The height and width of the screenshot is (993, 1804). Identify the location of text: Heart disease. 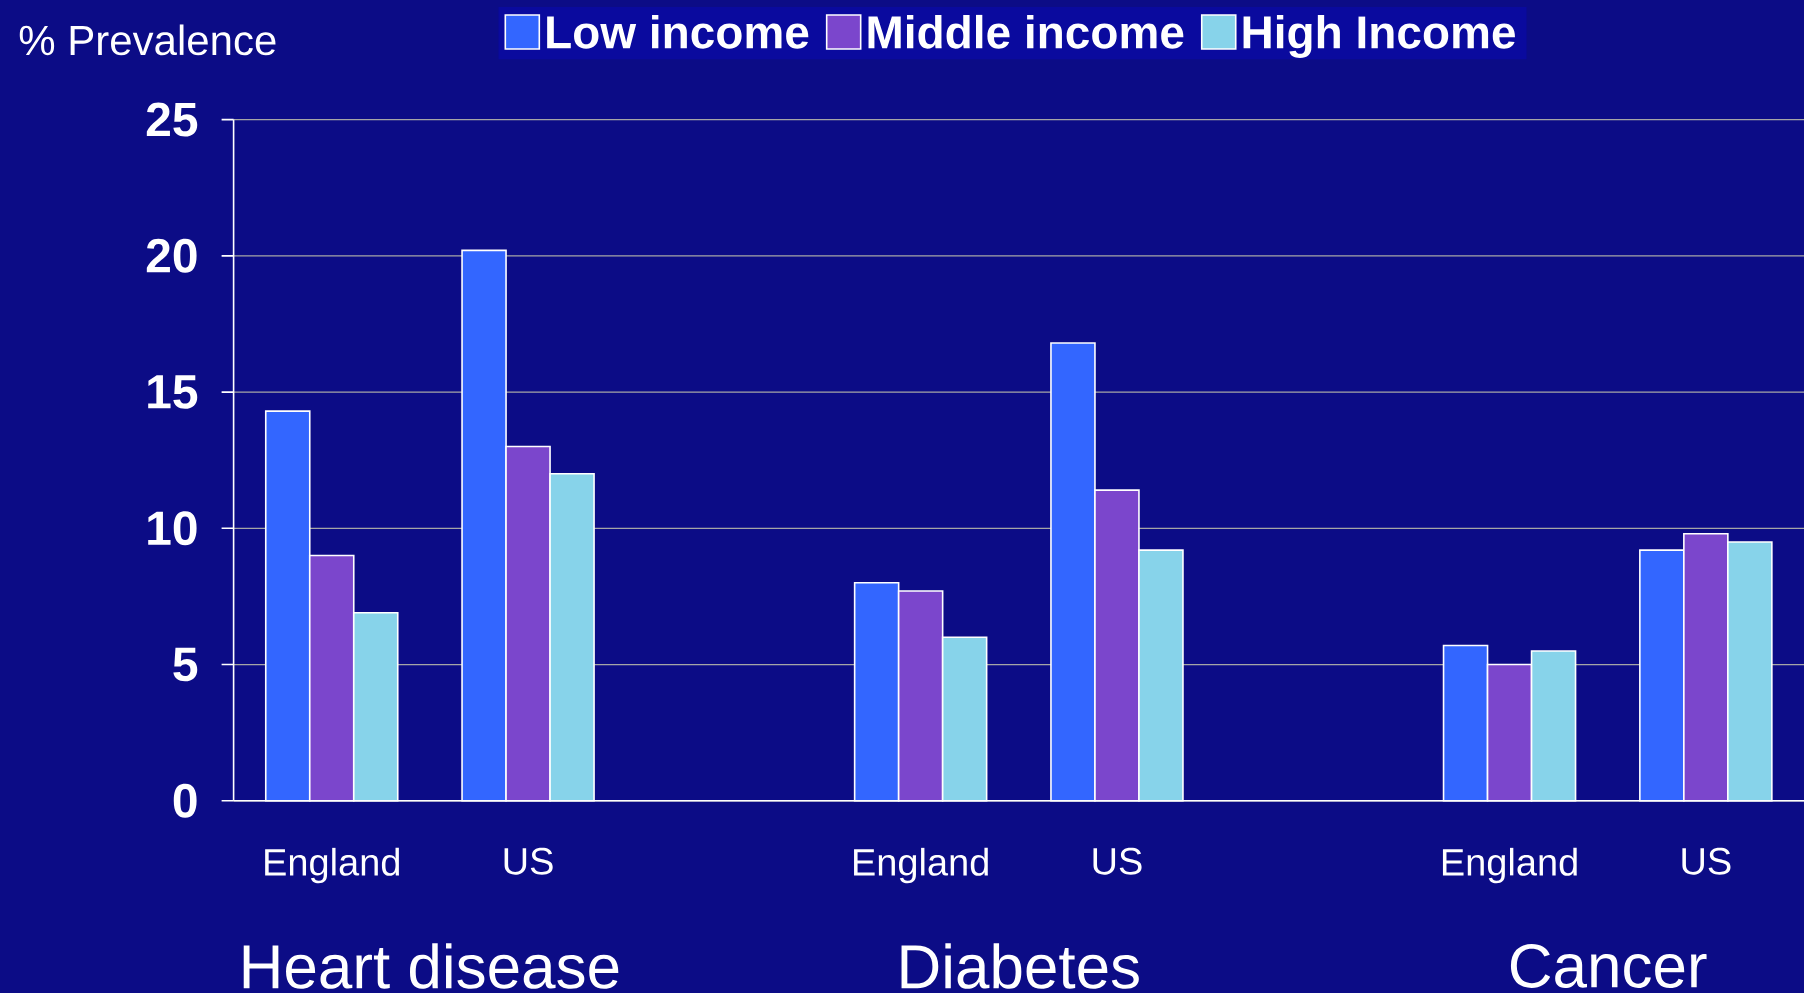
(431, 966).